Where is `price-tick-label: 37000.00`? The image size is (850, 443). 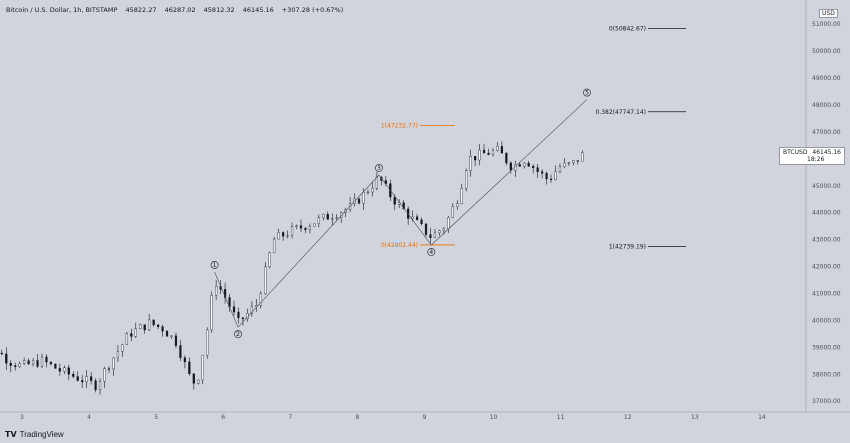 price-tick-label: 37000.00 is located at coordinates (826, 401).